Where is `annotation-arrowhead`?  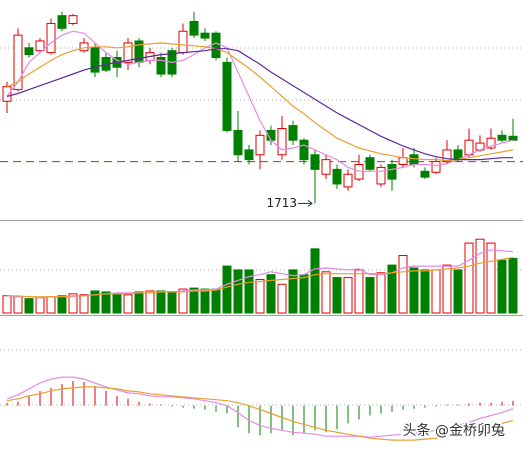
annotation-arrowhead is located at coordinates (310, 203).